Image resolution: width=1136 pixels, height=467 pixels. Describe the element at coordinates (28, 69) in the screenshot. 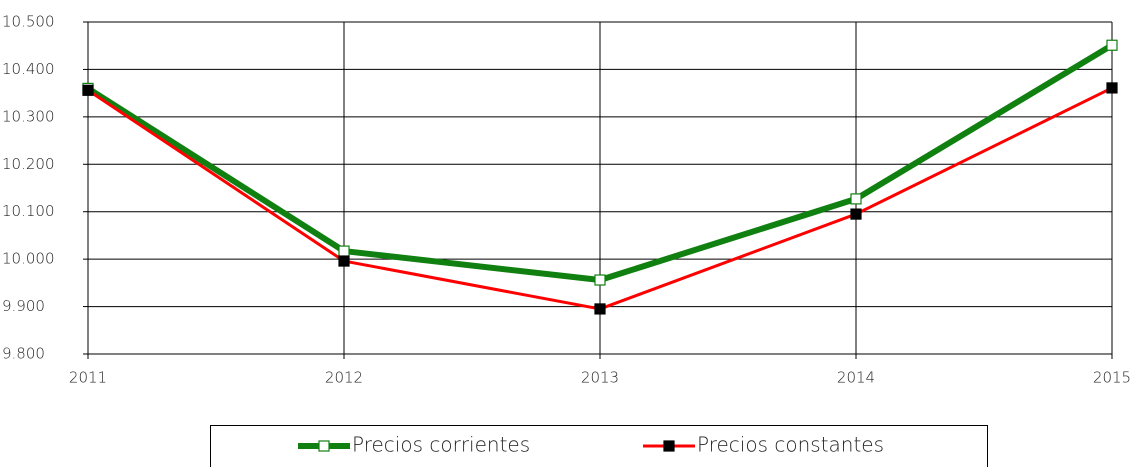

I see `y-tick-label: 10.400` at that location.